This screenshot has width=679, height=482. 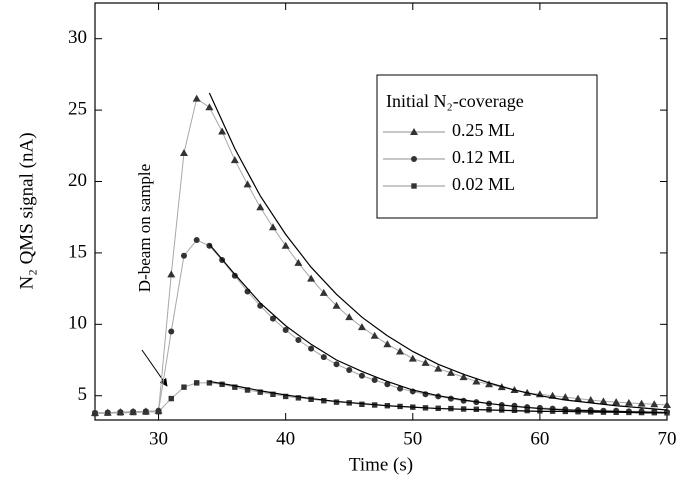 I want to click on y-tick-label: 20, so click(x=77, y=180).